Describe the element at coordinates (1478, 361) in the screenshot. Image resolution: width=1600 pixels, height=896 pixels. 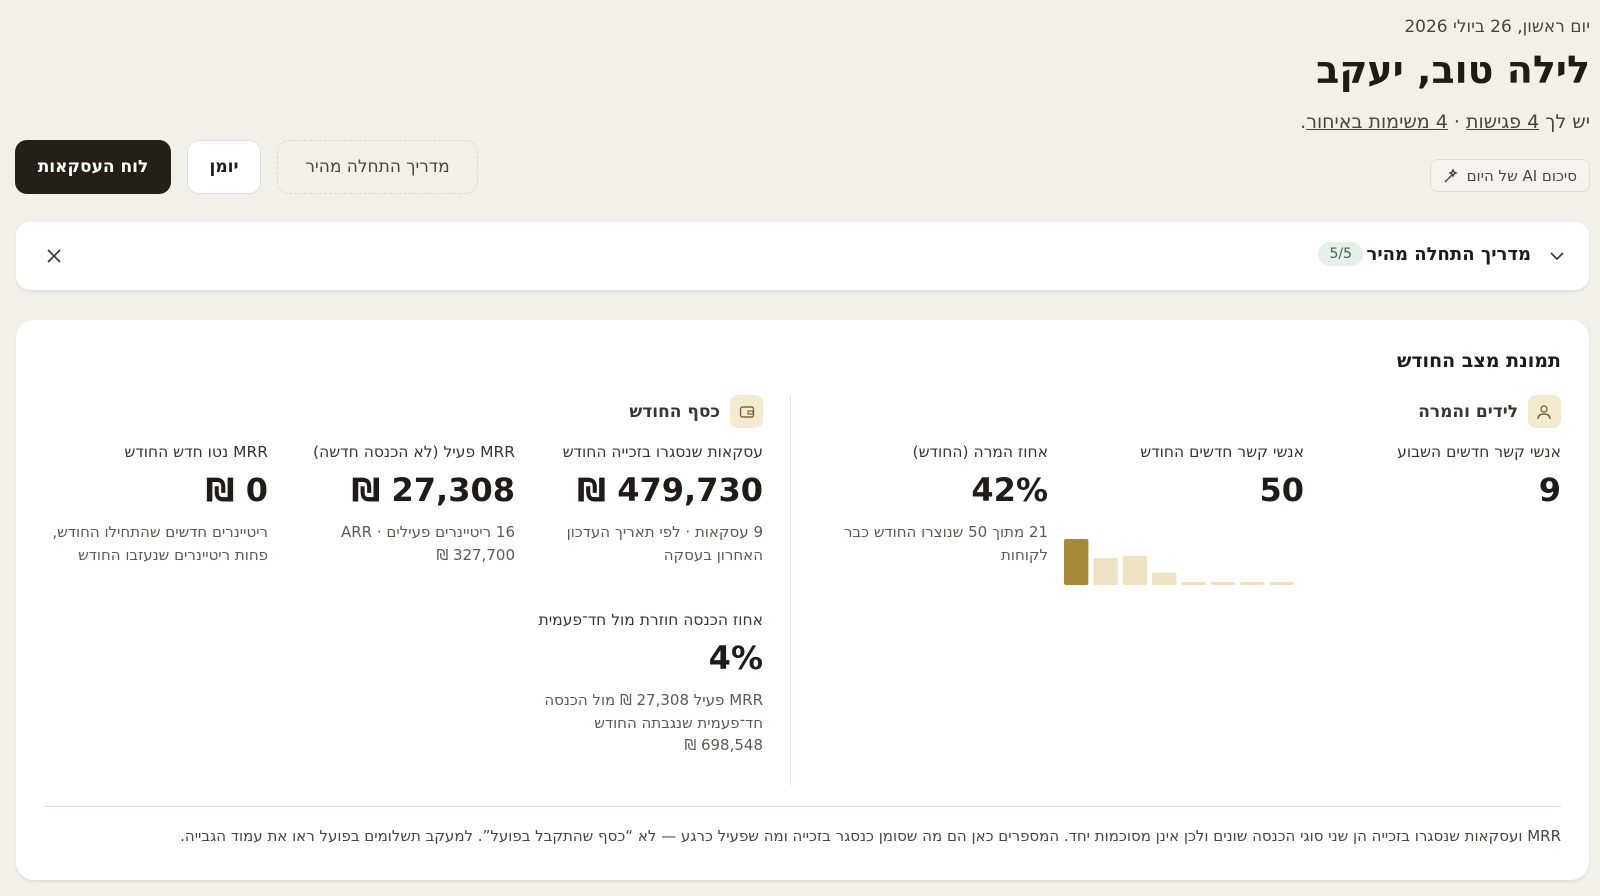
I see `card-title: תמונת מצב החודש` at that location.